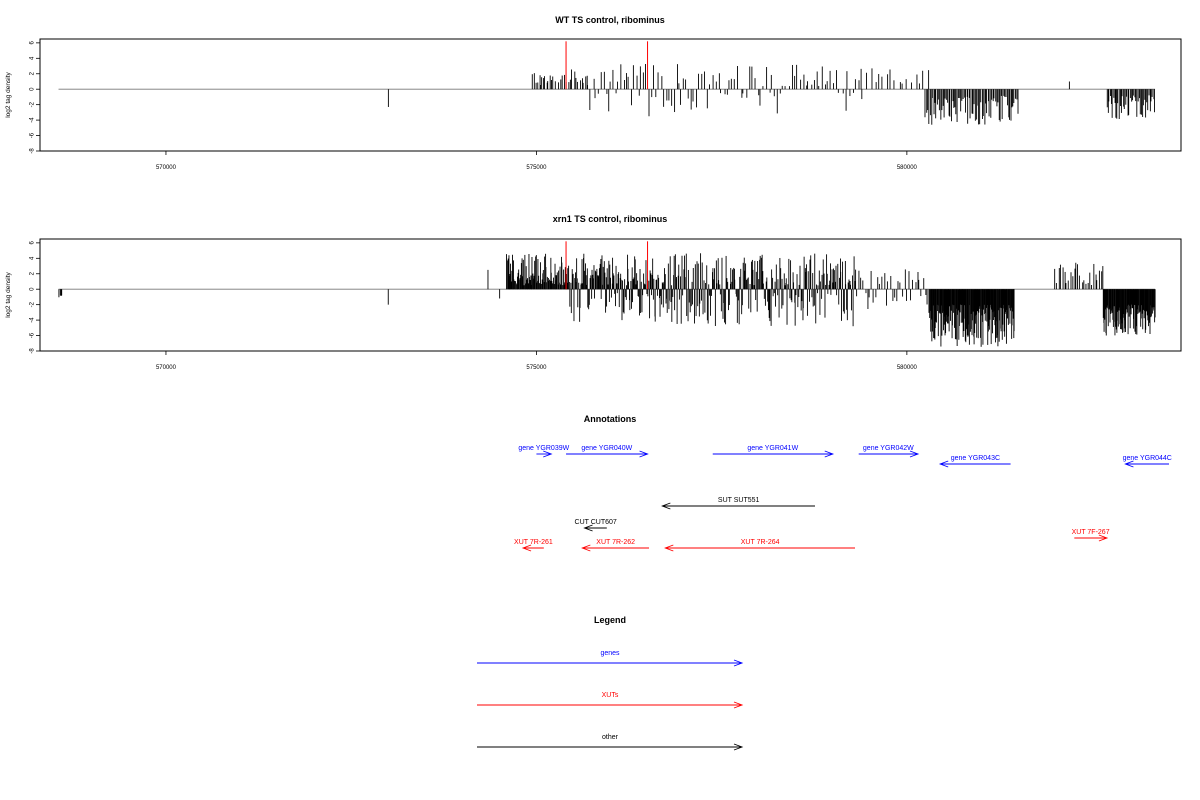 Image resolution: width=1200 pixels, height=800 pixels. What do you see at coordinates (760, 542) in the screenshot?
I see `feature-label: XUT 7R-264` at bounding box center [760, 542].